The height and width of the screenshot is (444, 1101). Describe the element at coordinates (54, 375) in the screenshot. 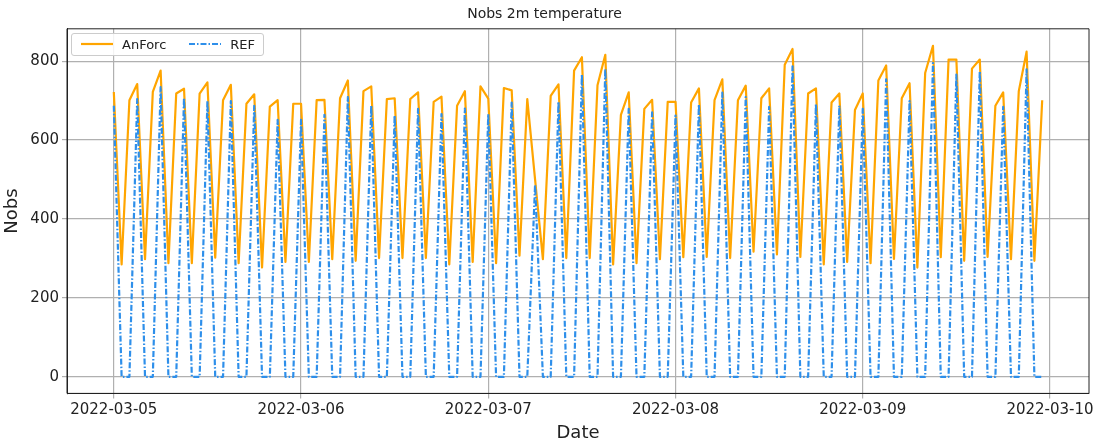

I see `y-tick-label: 0` at that location.